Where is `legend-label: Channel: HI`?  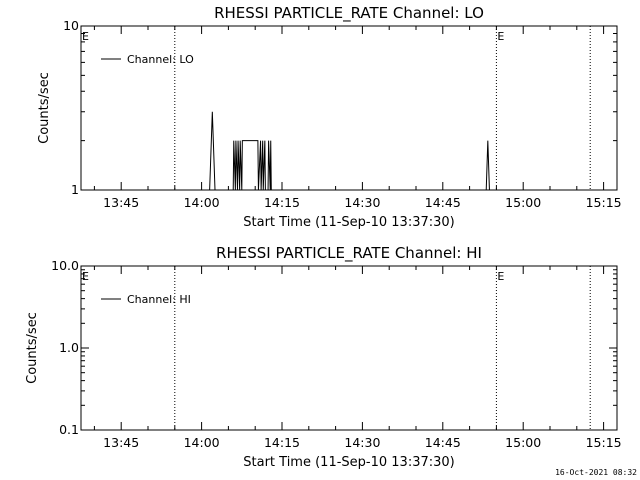 legend-label: Channel: HI is located at coordinates (159, 299).